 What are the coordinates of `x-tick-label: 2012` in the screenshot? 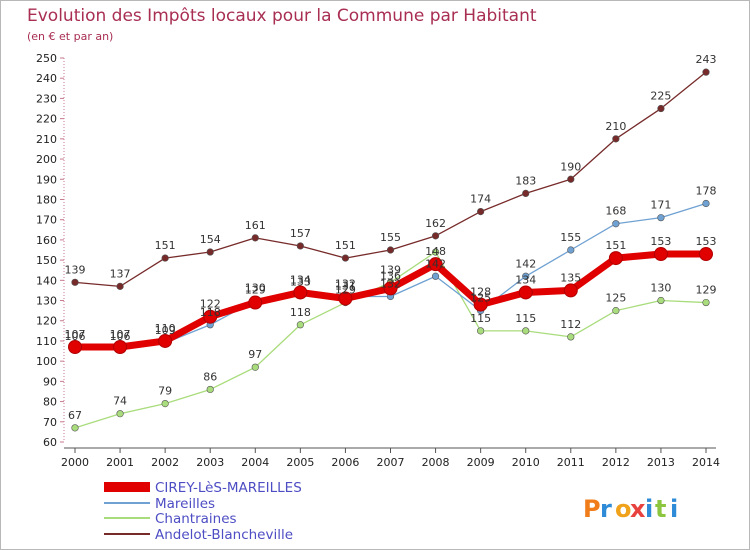 It's located at (616, 462).